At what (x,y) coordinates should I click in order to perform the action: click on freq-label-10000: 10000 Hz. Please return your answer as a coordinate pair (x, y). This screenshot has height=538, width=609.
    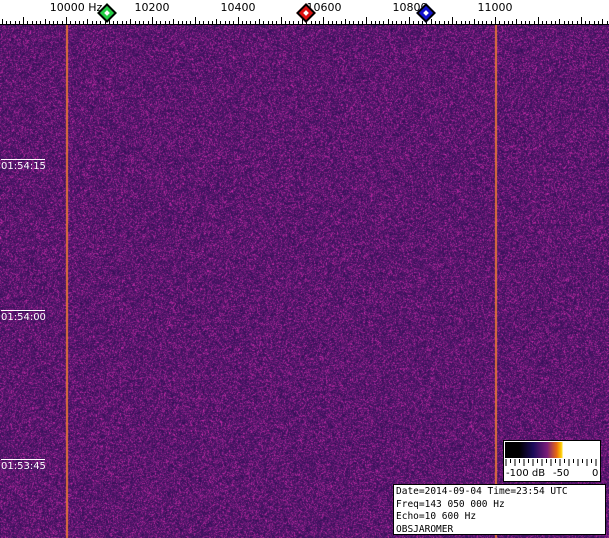
    Looking at the image, I should click on (76, 7).